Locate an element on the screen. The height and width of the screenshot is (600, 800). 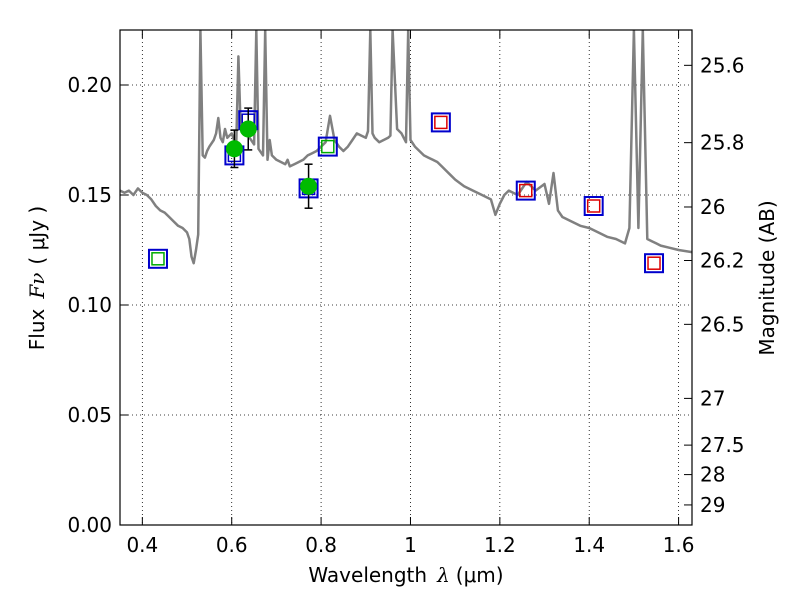
y-tick-label-right: 26.2 is located at coordinates (722, 260).